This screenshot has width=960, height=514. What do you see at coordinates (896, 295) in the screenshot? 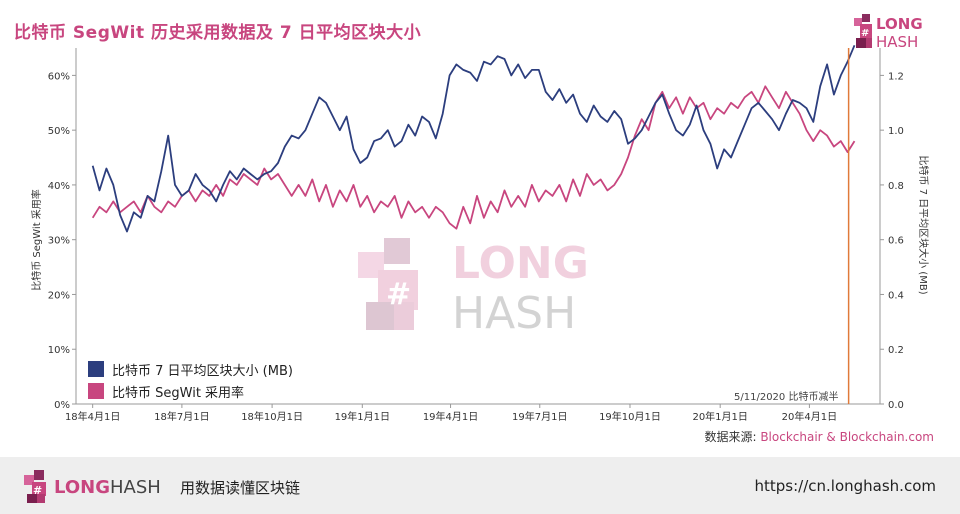
I see `right-tick-label: 0.4` at bounding box center [896, 295].